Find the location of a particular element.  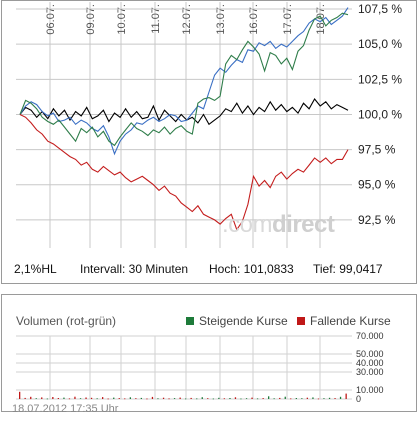

vol-y-tick-label: 30.000 is located at coordinates (370, 372).